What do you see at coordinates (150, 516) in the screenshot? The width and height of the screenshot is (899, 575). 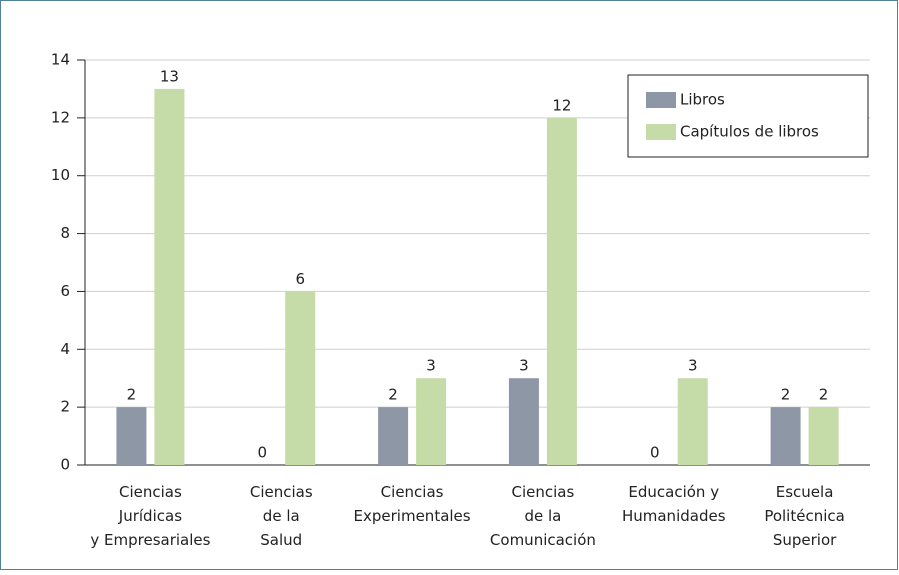 I see `x-tick-label: Ciencias Jurídicas y Empresariales` at bounding box center [150, 516].